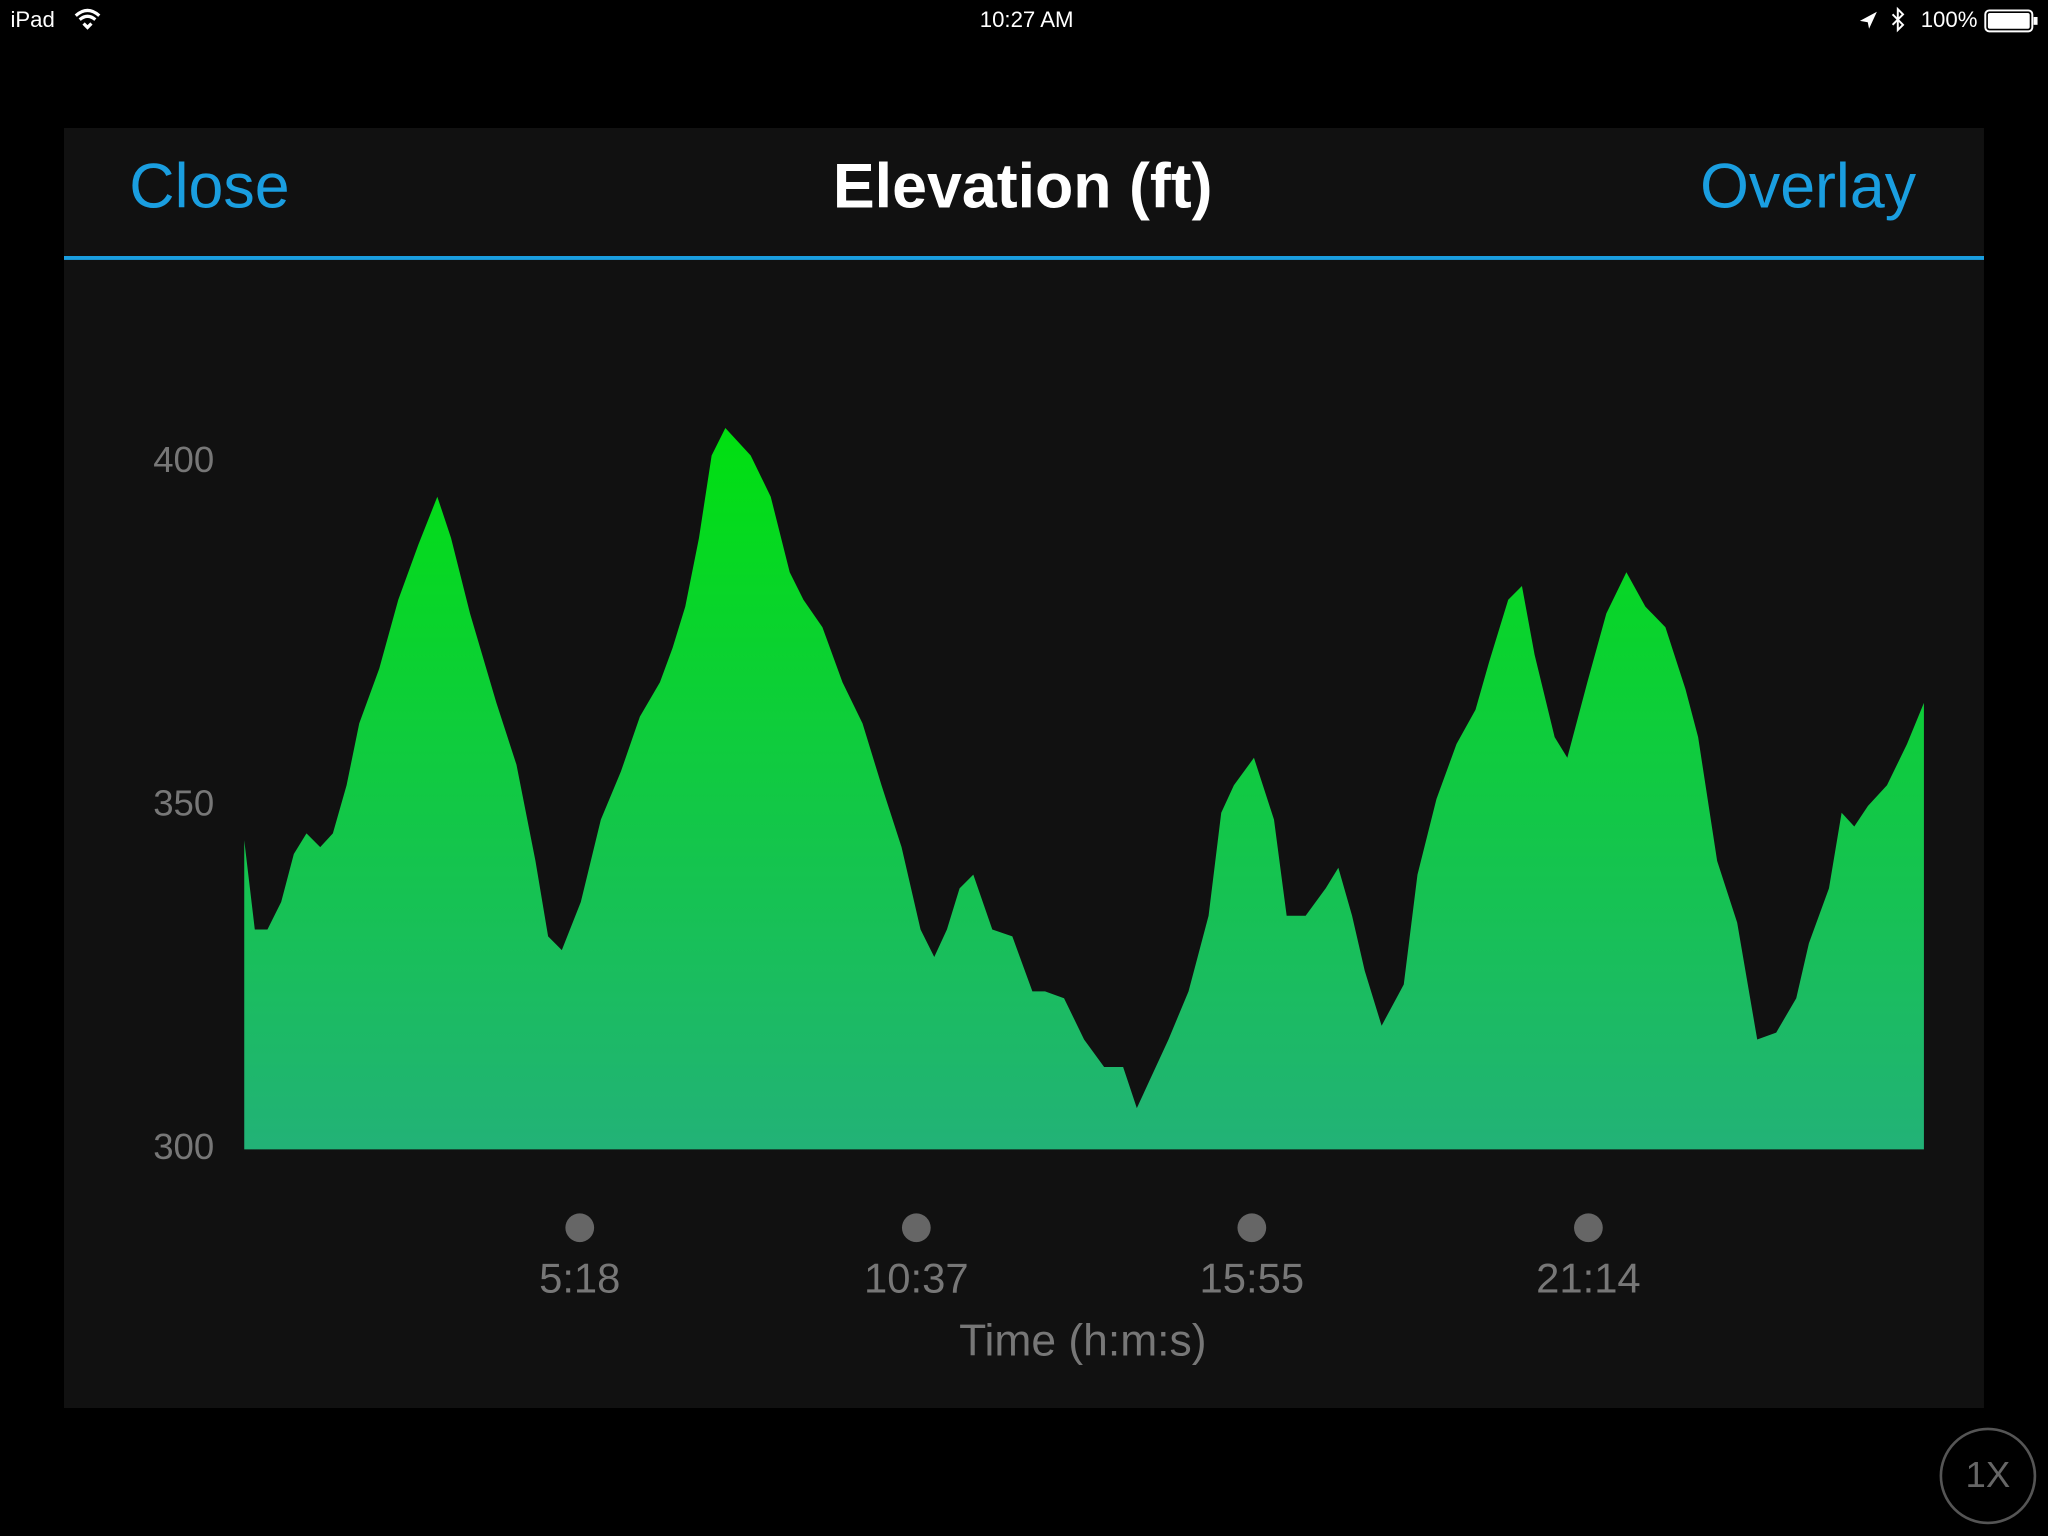 This screenshot has height=1536, width=2048. I want to click on x-tick-label: 10:37, so click(916, 1277).